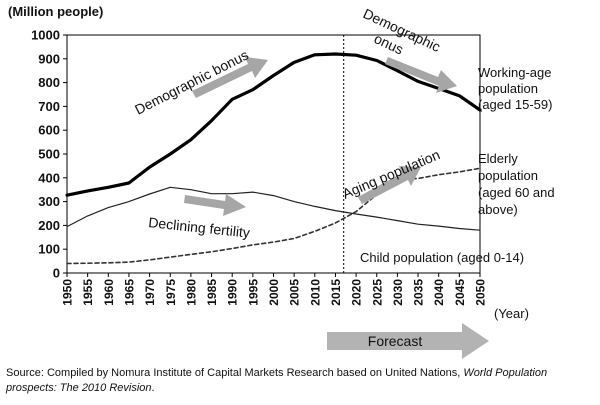 This screenshot has width=600, height=405. I want to click on y-tick-label: 200, so click(49, 225).